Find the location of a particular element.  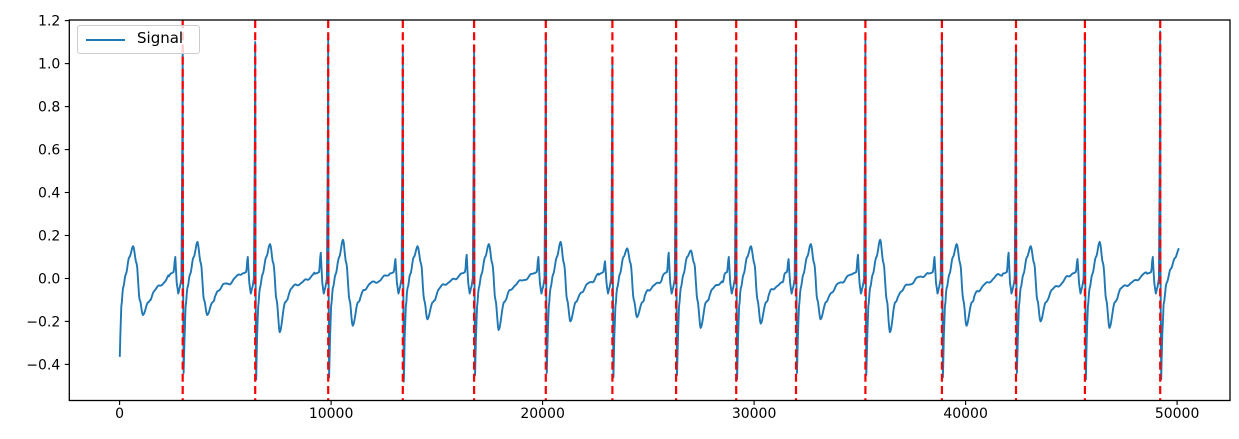

y-tick-label: 0.8 is located at coordinates (49, 108).